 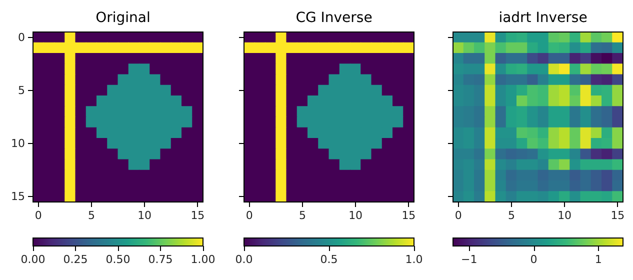 What do you see at coordinates (18, 143) in the screenshot?
I see `y-tick-label: 10` at bounding box center [18, 143].